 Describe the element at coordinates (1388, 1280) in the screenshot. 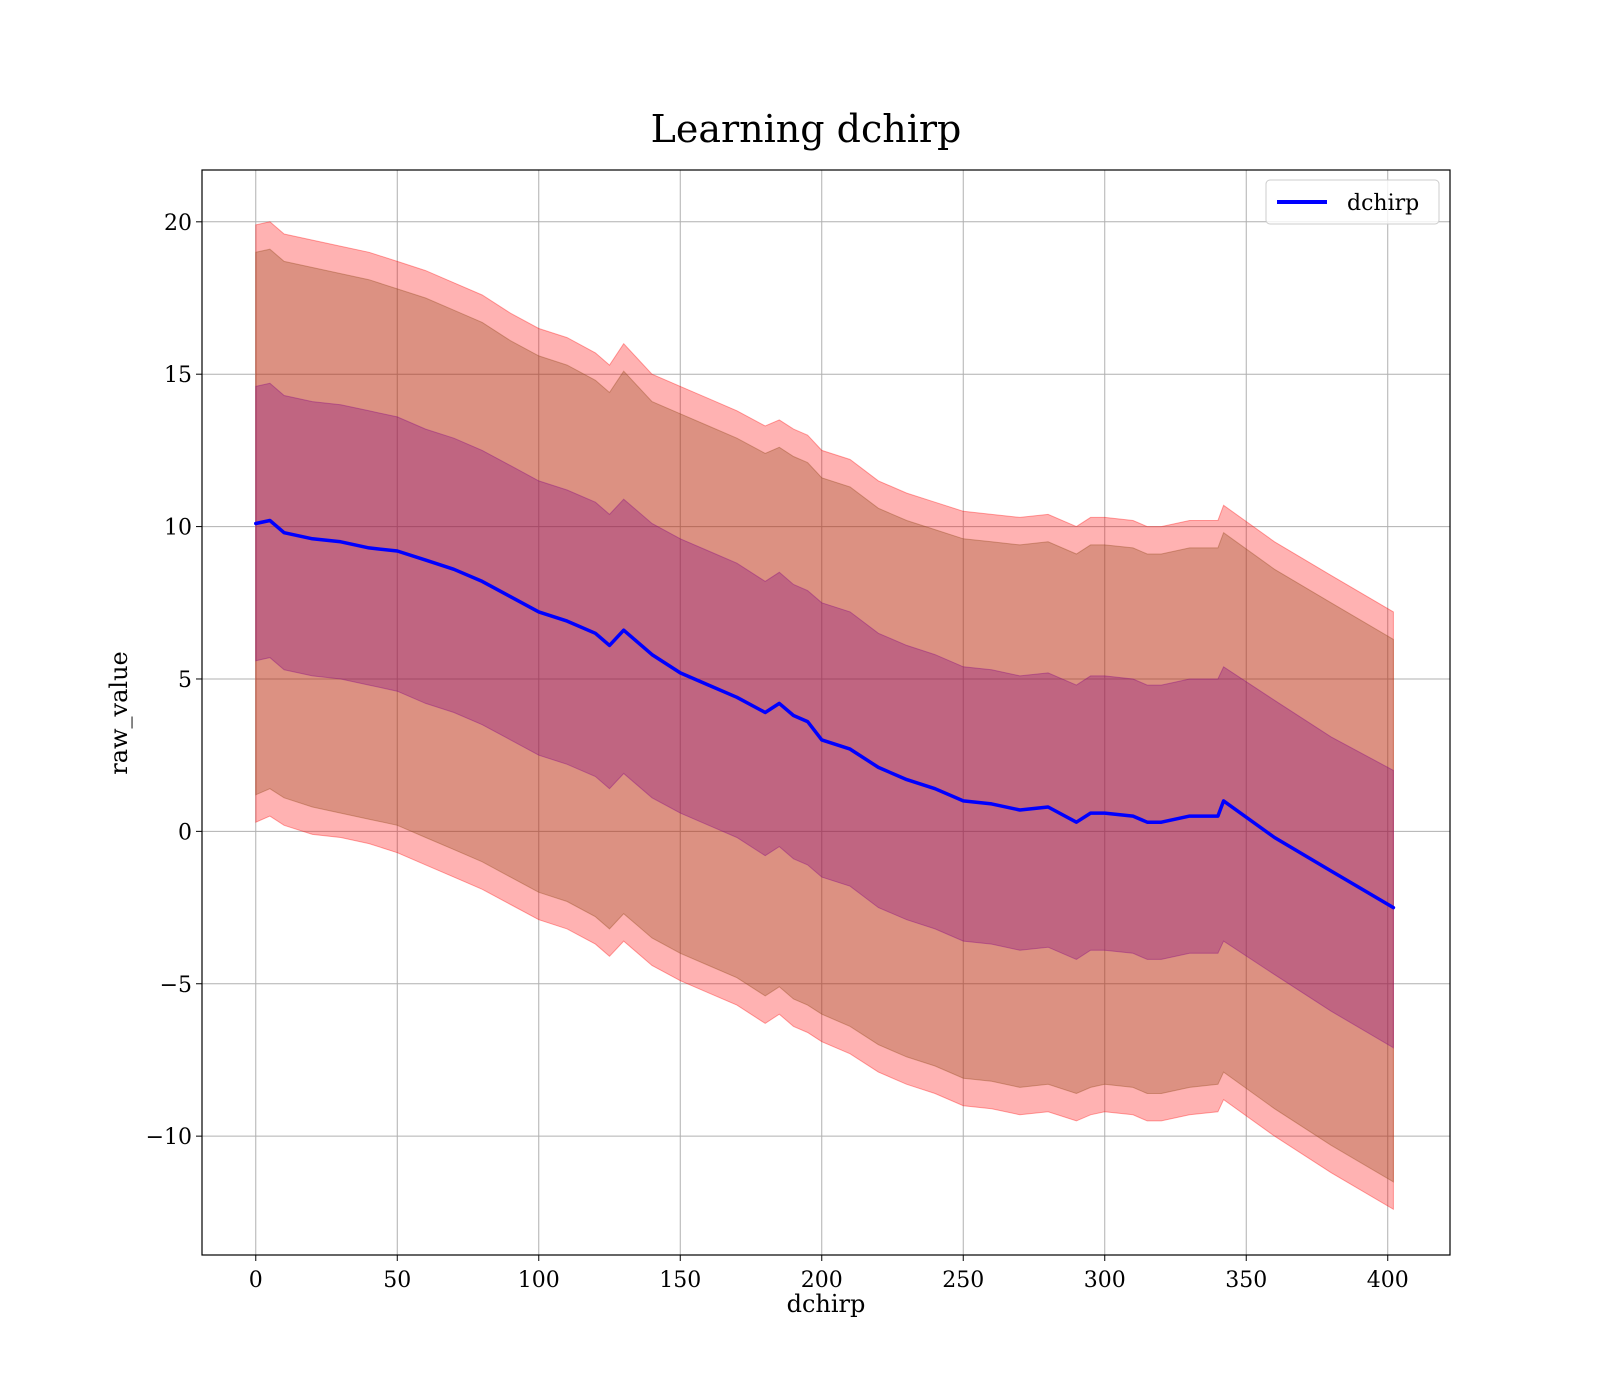

I see `x-tick-label: 400` at that location.